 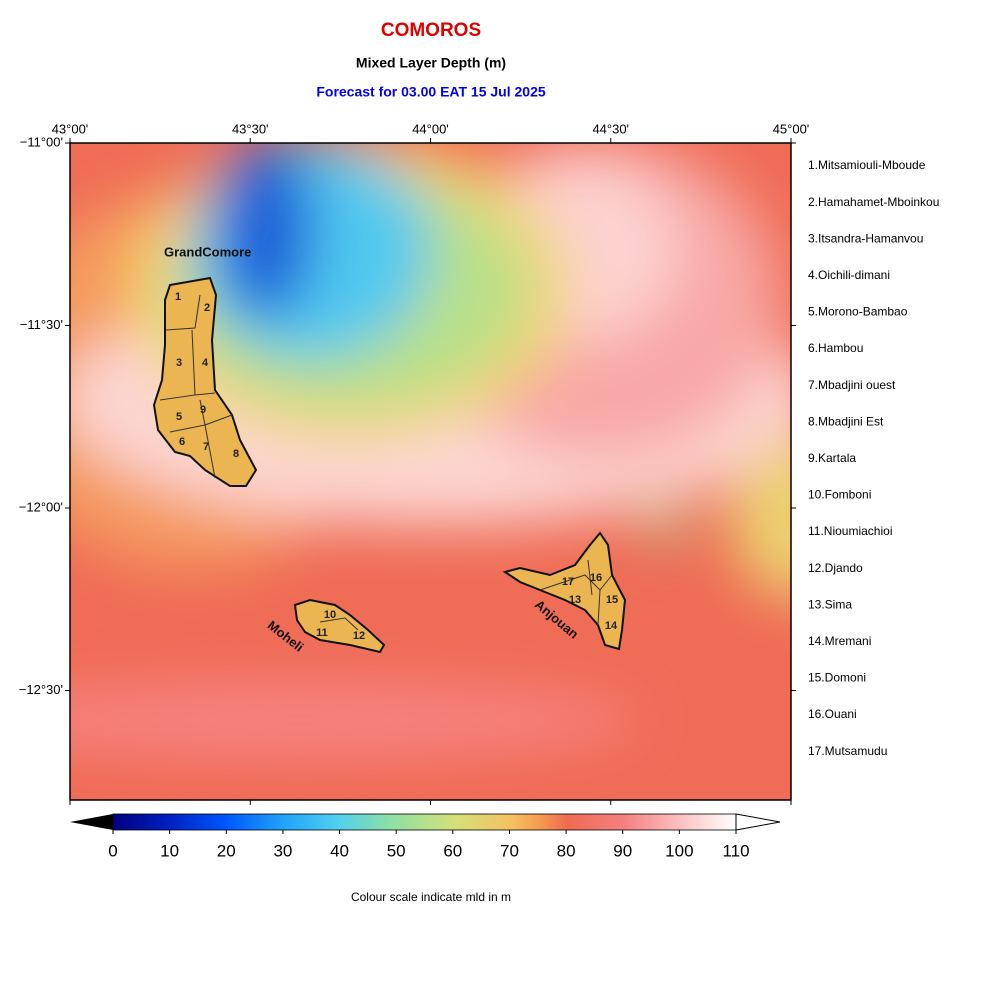 I want to click on region-number: 7, so click(x=206, y=447).